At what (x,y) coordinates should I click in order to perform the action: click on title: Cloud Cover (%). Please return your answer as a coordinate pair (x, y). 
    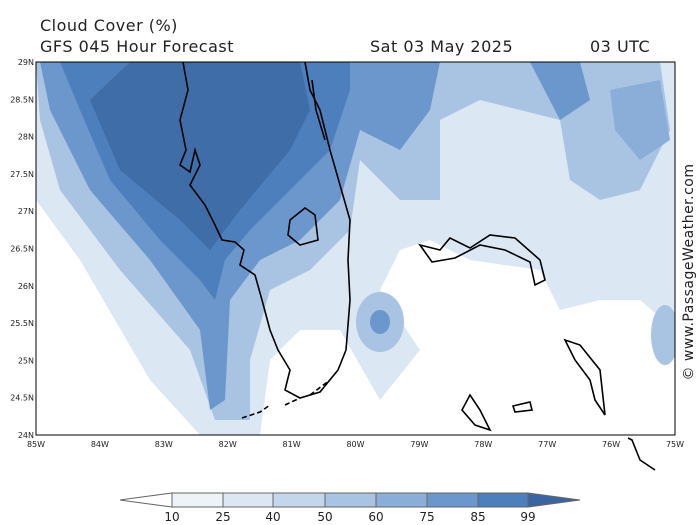
    Looking at the image, I should click on (109, 25).